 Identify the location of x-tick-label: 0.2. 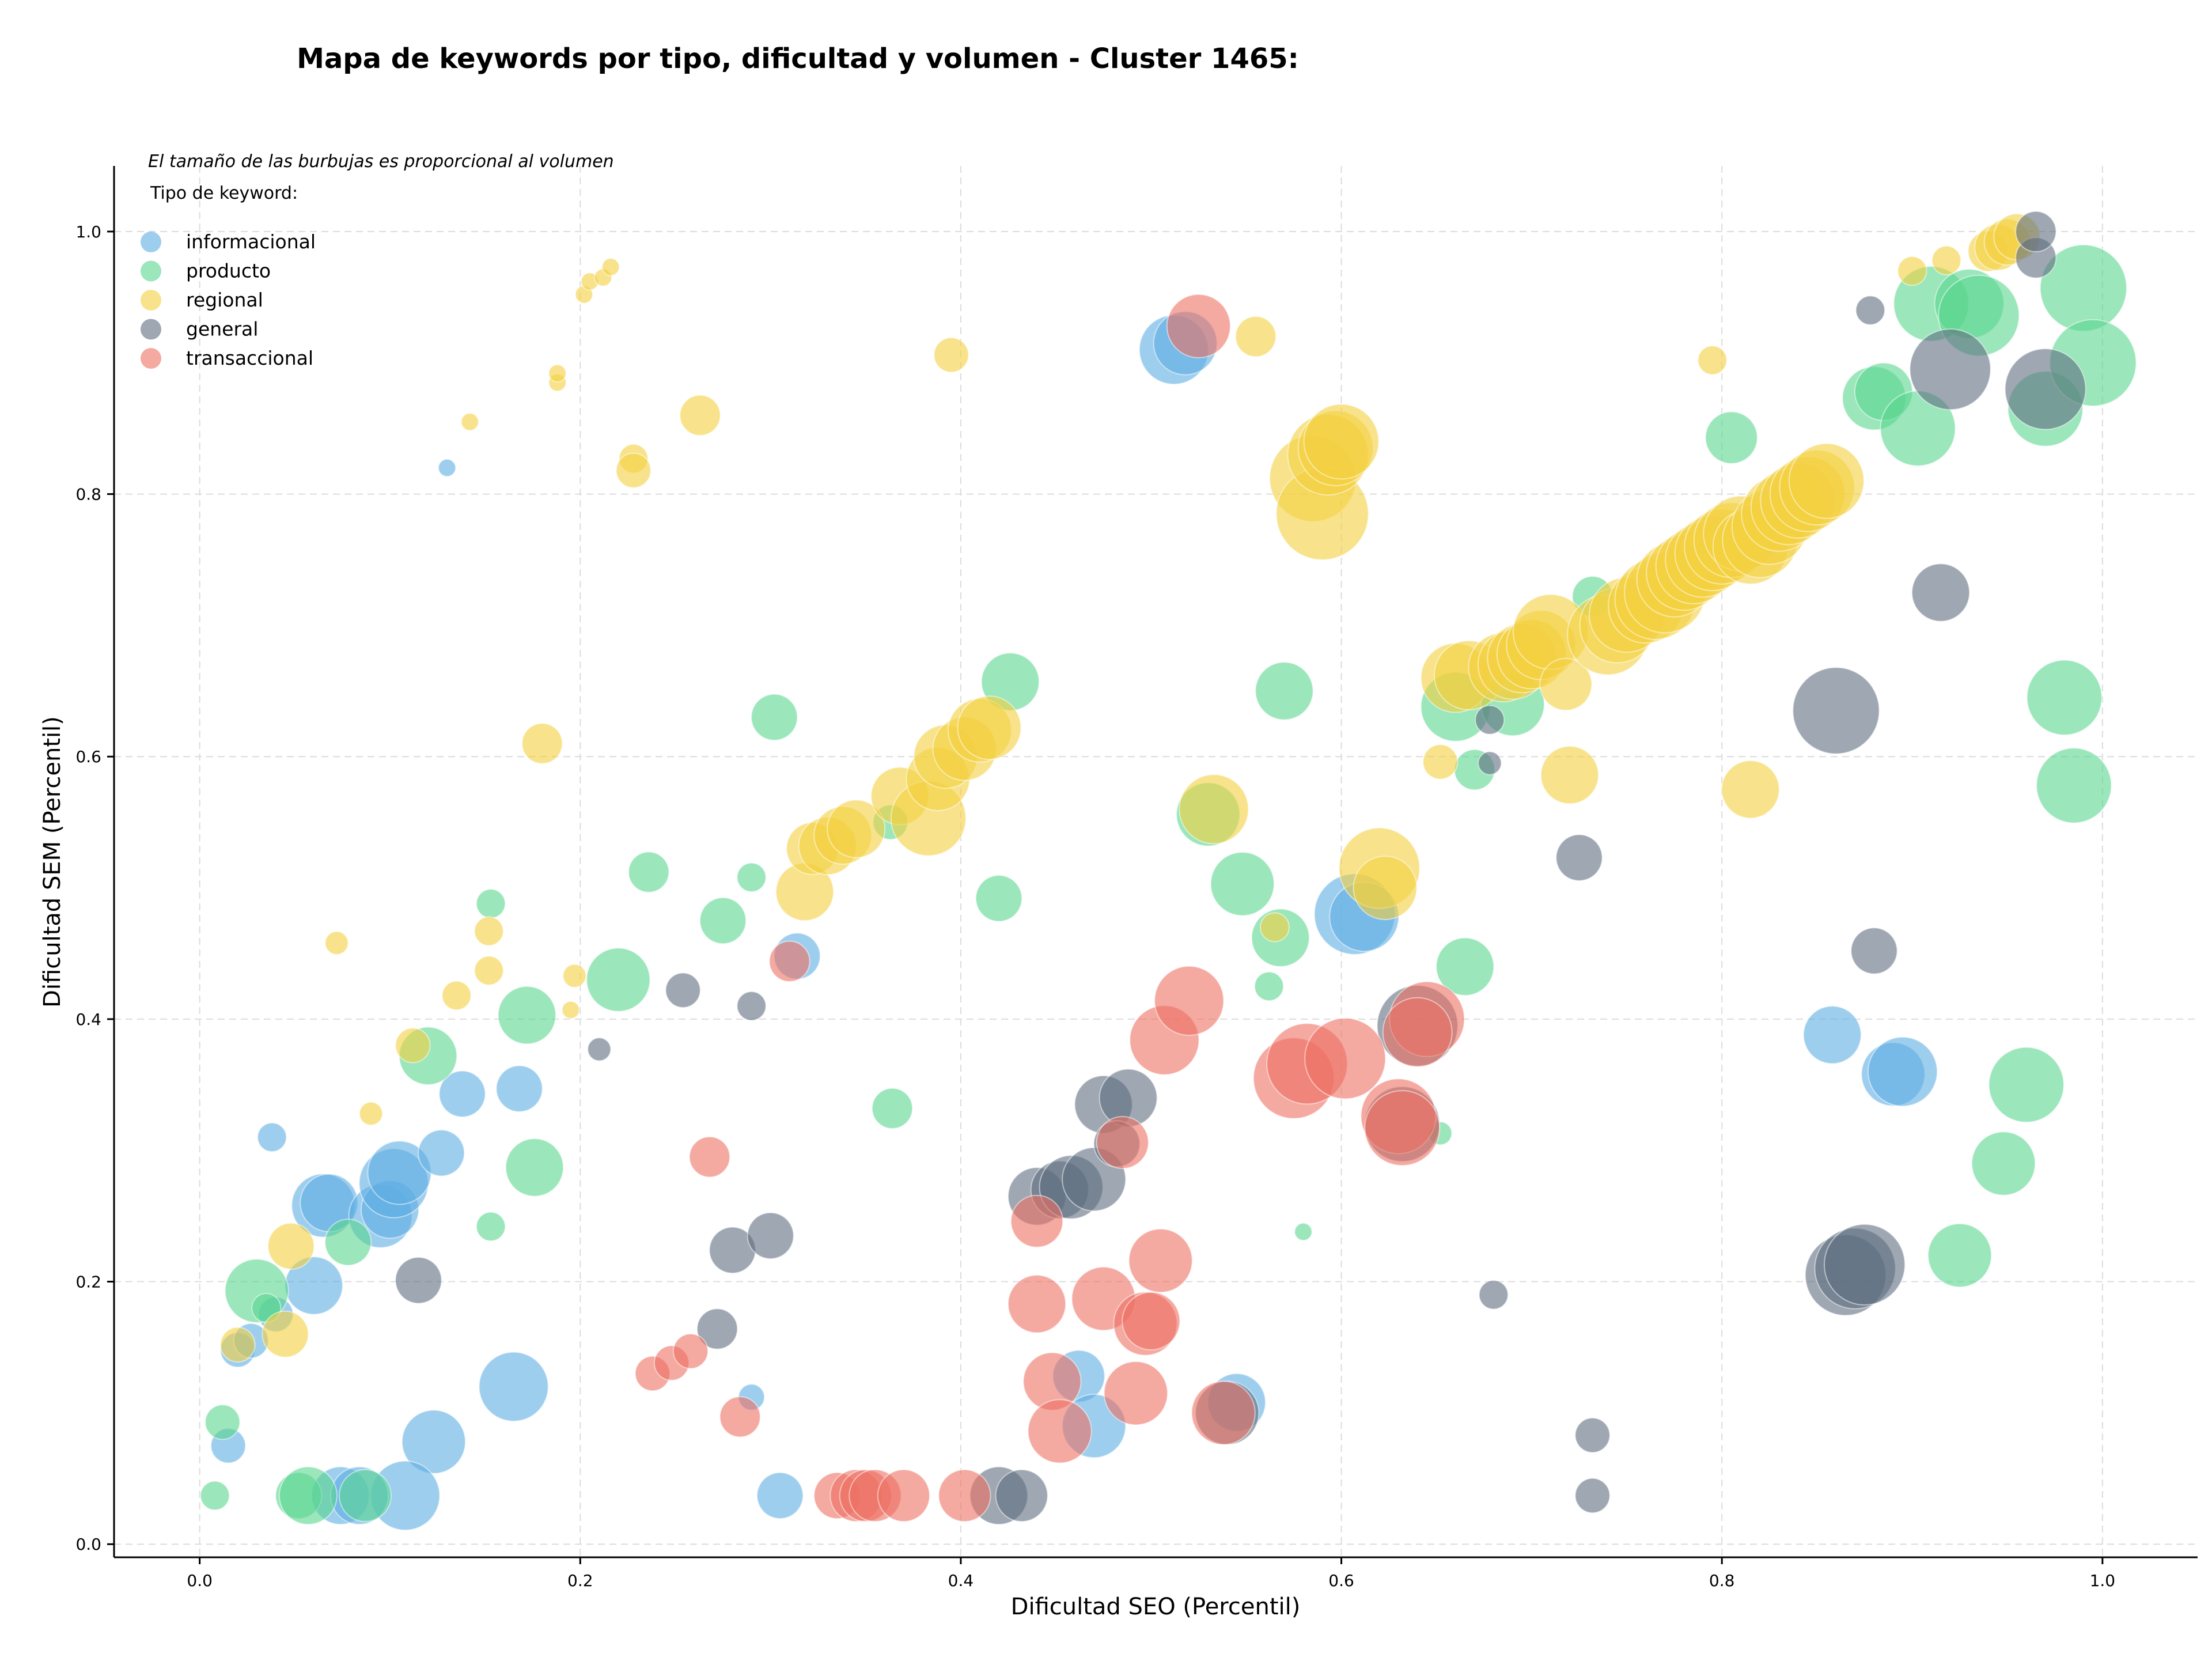
(580, 1580).